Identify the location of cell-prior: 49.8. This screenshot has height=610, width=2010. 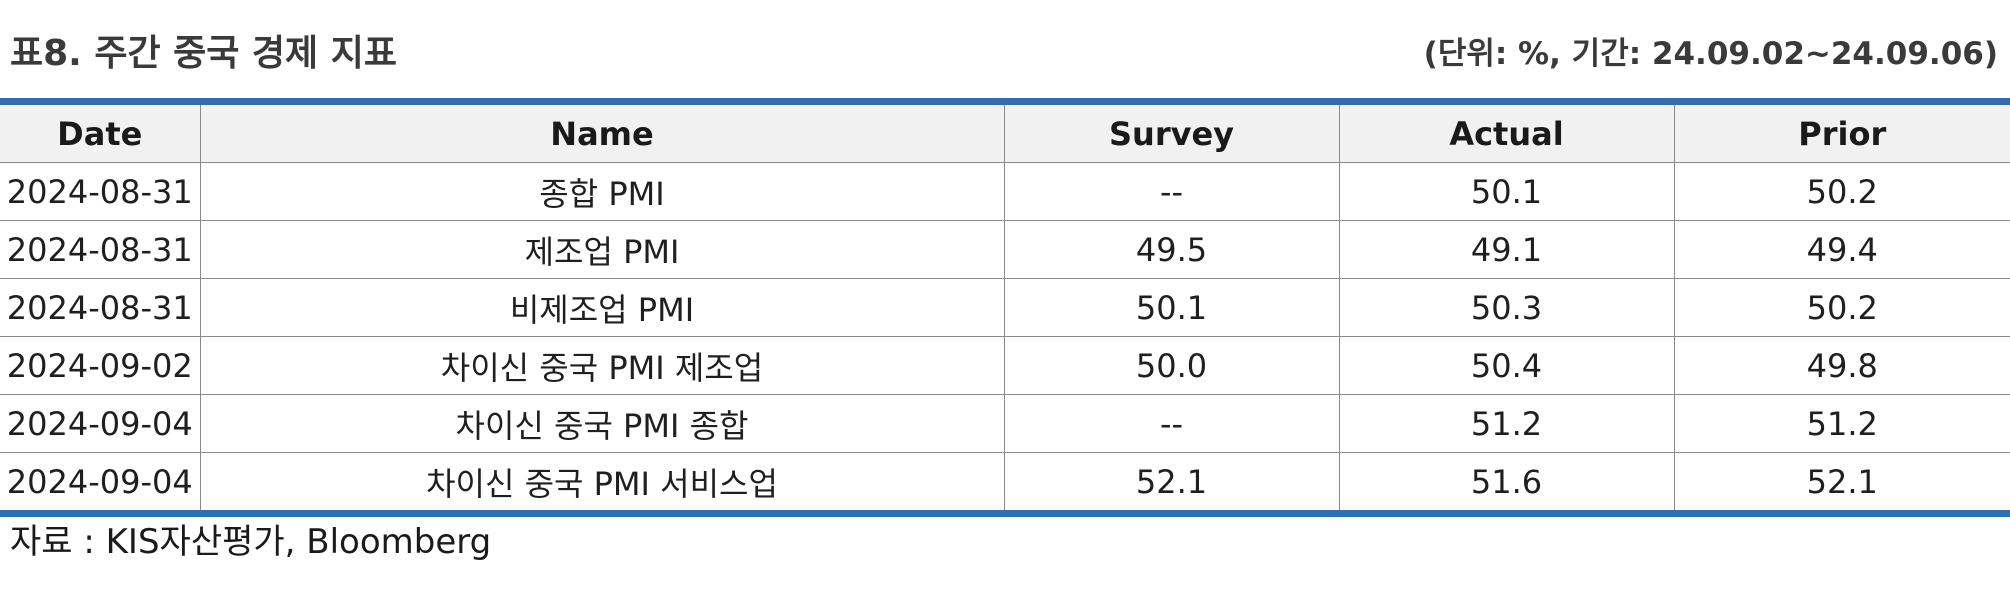
(1841, 365).